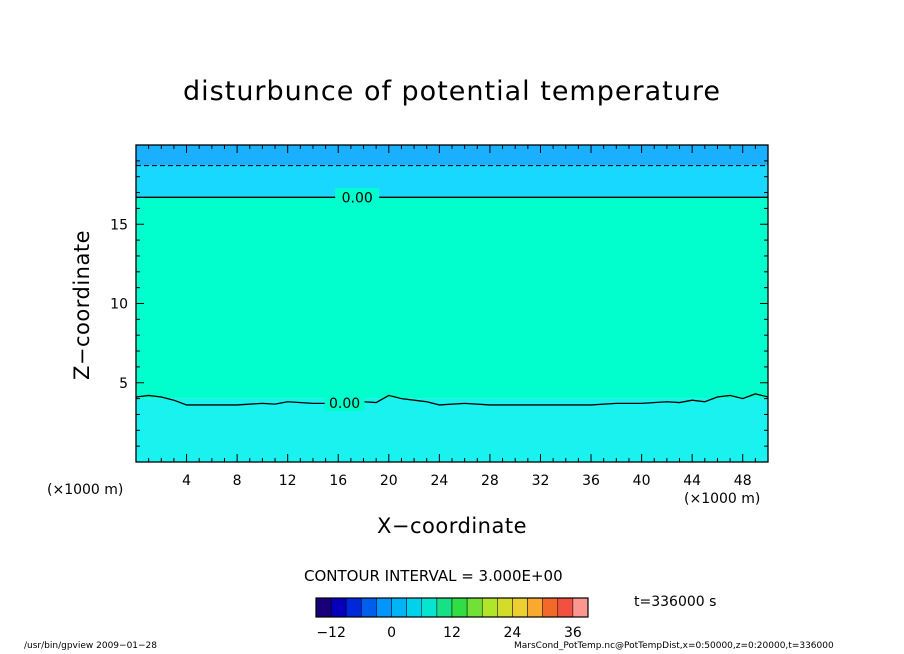 This screenshot has width=904, height=654. What do you see at coordinates (642, 481) in the screenshot?
I see `x-tick-label-40: 40` at bounding box center [642, 481].